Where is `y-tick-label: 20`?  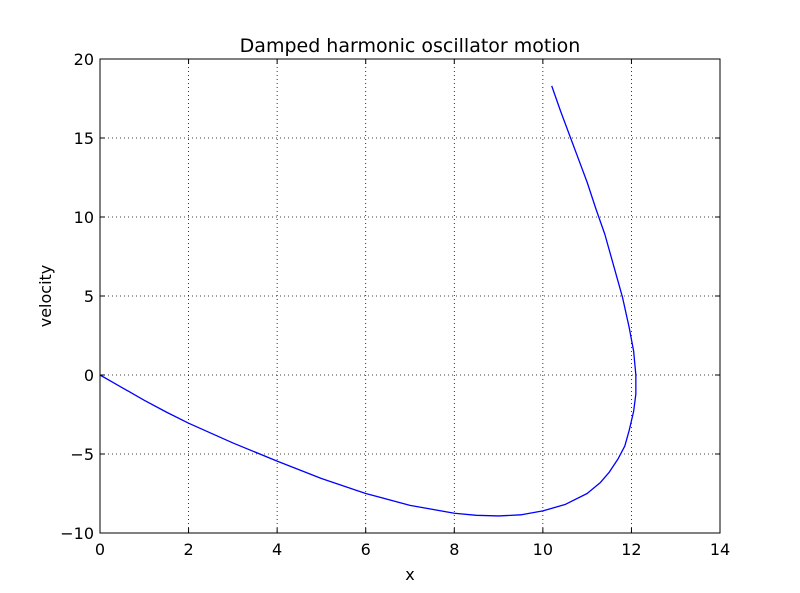 y-tick-label: 20 is located at coordinates (84, 59).